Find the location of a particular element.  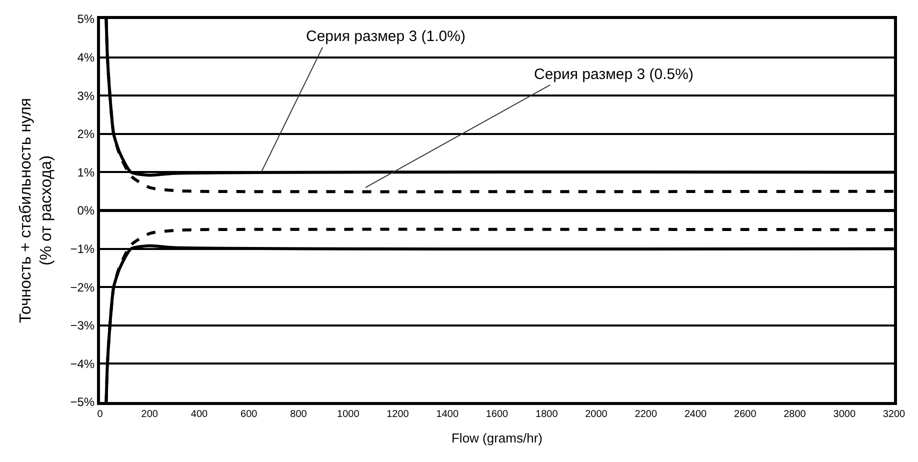

y-tick-label: 1% is located at coordinates (86, 172).